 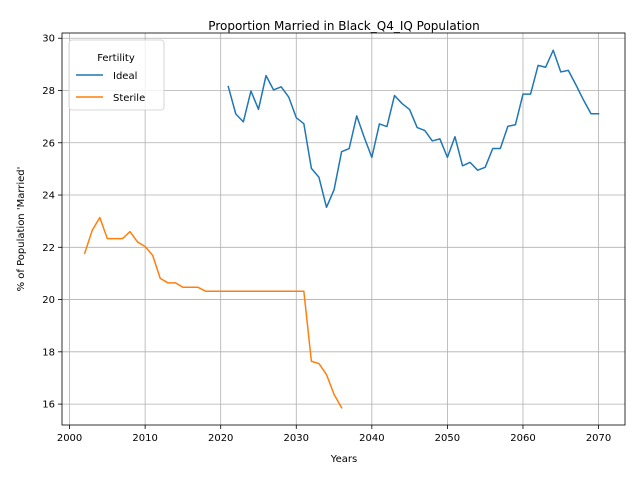 What do you see at coordinates (48, 196) in the screenshot?
I see `y-tick-label: 24` at bounding box center [48, 196].